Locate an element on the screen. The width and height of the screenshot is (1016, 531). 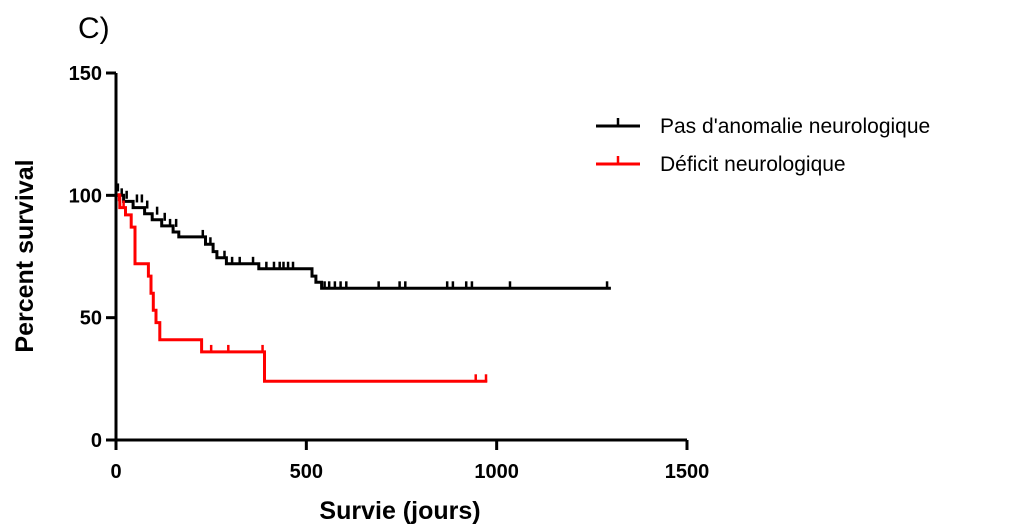
y-tick-label: 0 is located at coordinates (96, 441).